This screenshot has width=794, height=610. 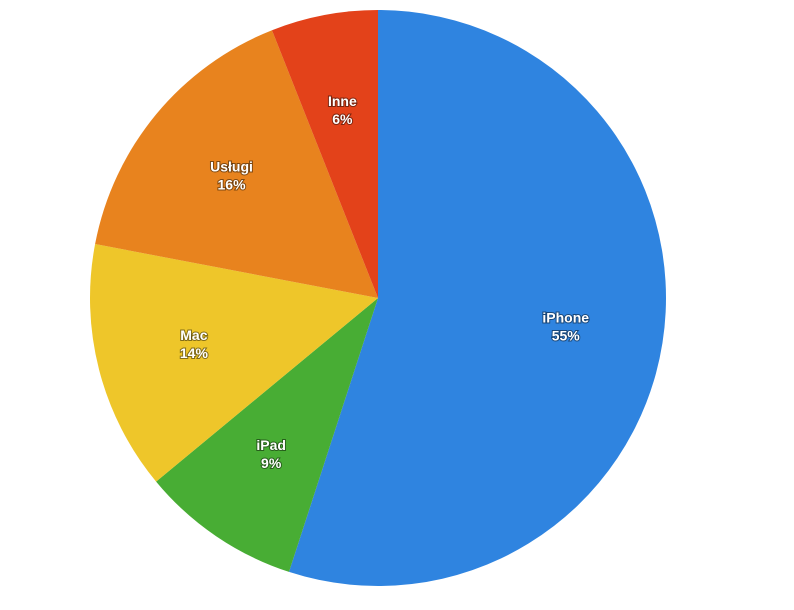 I want to click on slice-name: Mac, so click(x=193, y=335).